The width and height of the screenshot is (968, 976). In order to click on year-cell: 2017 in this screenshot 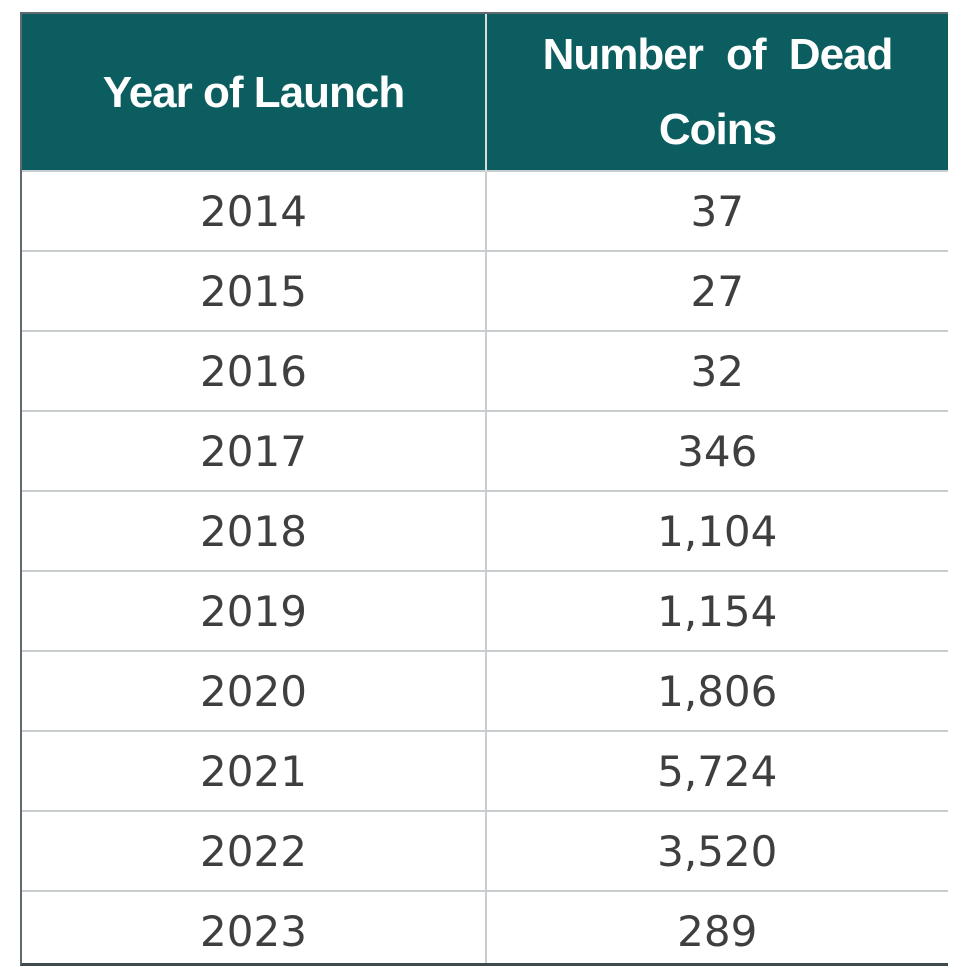, I will do `click(254, 450)`.